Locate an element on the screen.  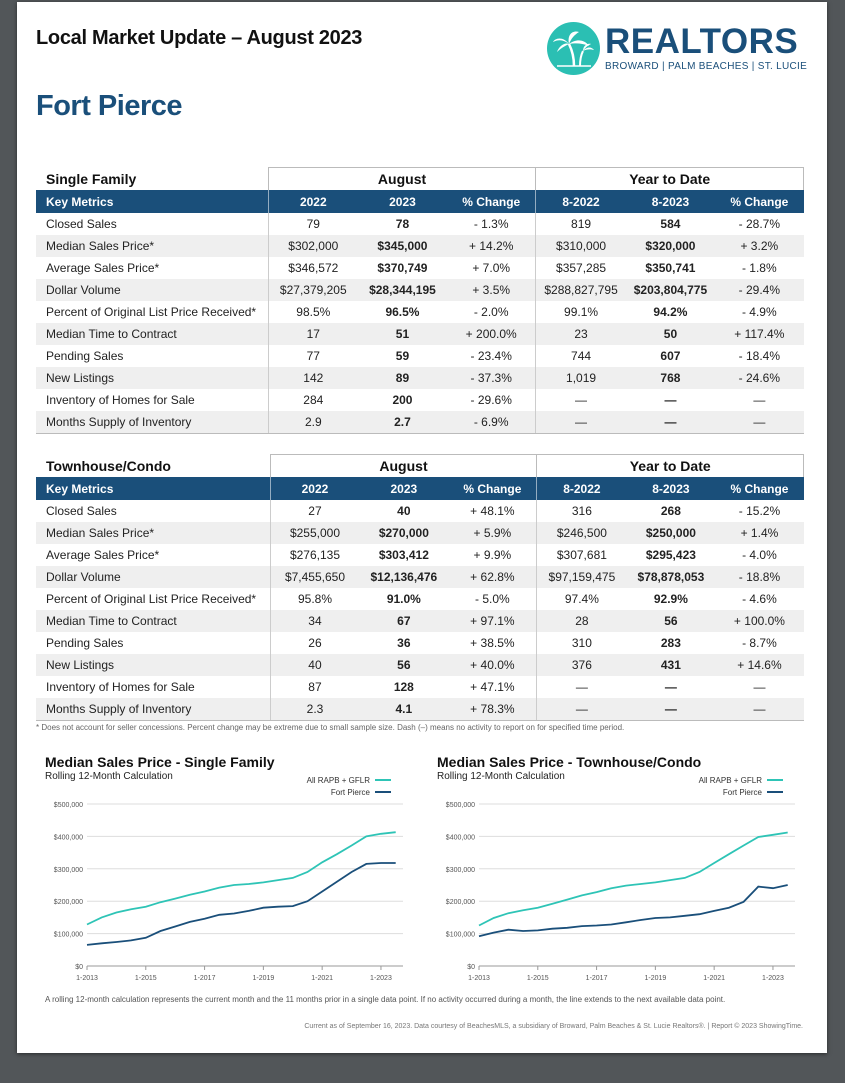
y-tick-label: $300,000 is located at coordinates (68, 870).